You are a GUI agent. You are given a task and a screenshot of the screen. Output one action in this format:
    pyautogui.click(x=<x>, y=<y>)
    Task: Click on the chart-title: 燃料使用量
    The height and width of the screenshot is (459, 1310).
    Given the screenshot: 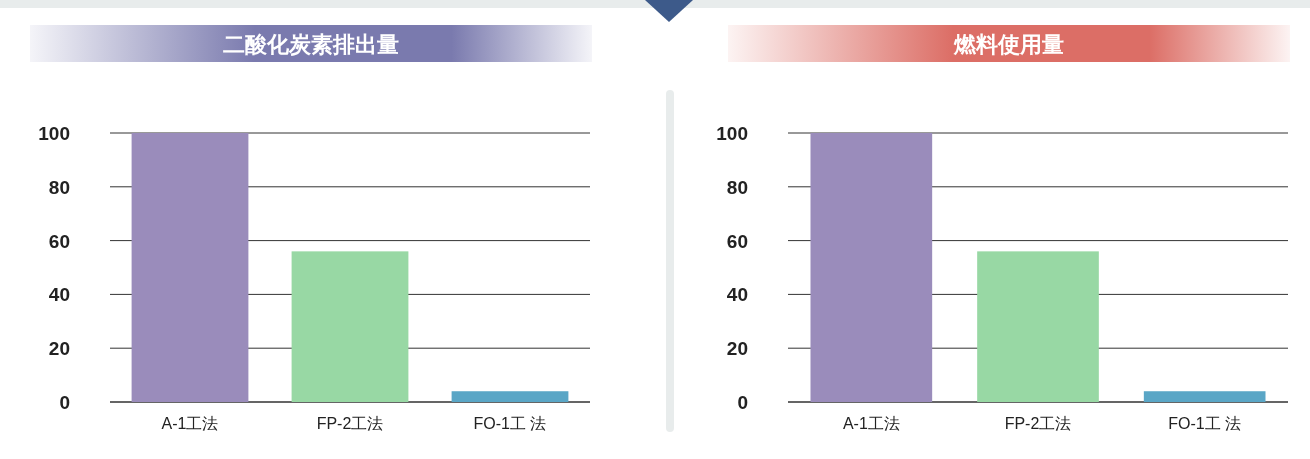 What is the action you would take?
    pyautogui.click(x=1008, y=44)
    